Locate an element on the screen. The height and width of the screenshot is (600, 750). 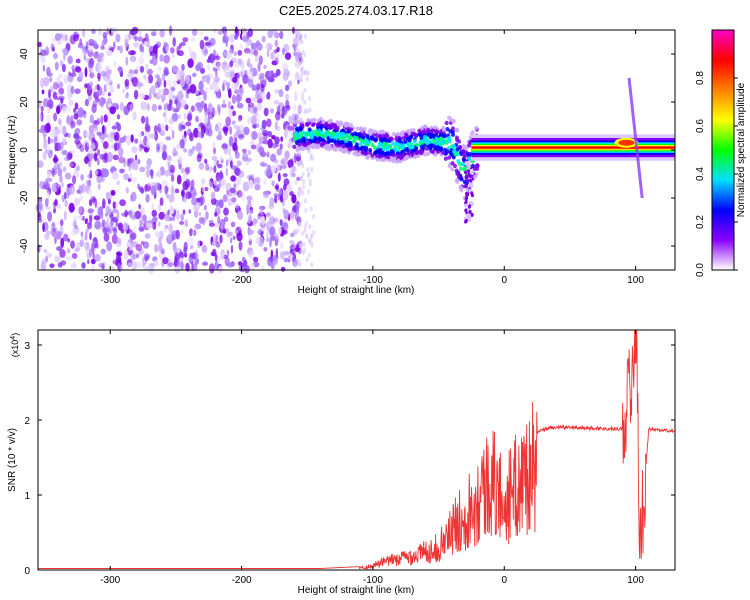
snr-x-label: Height of straight line (km) is located at coordinates (356, 590).